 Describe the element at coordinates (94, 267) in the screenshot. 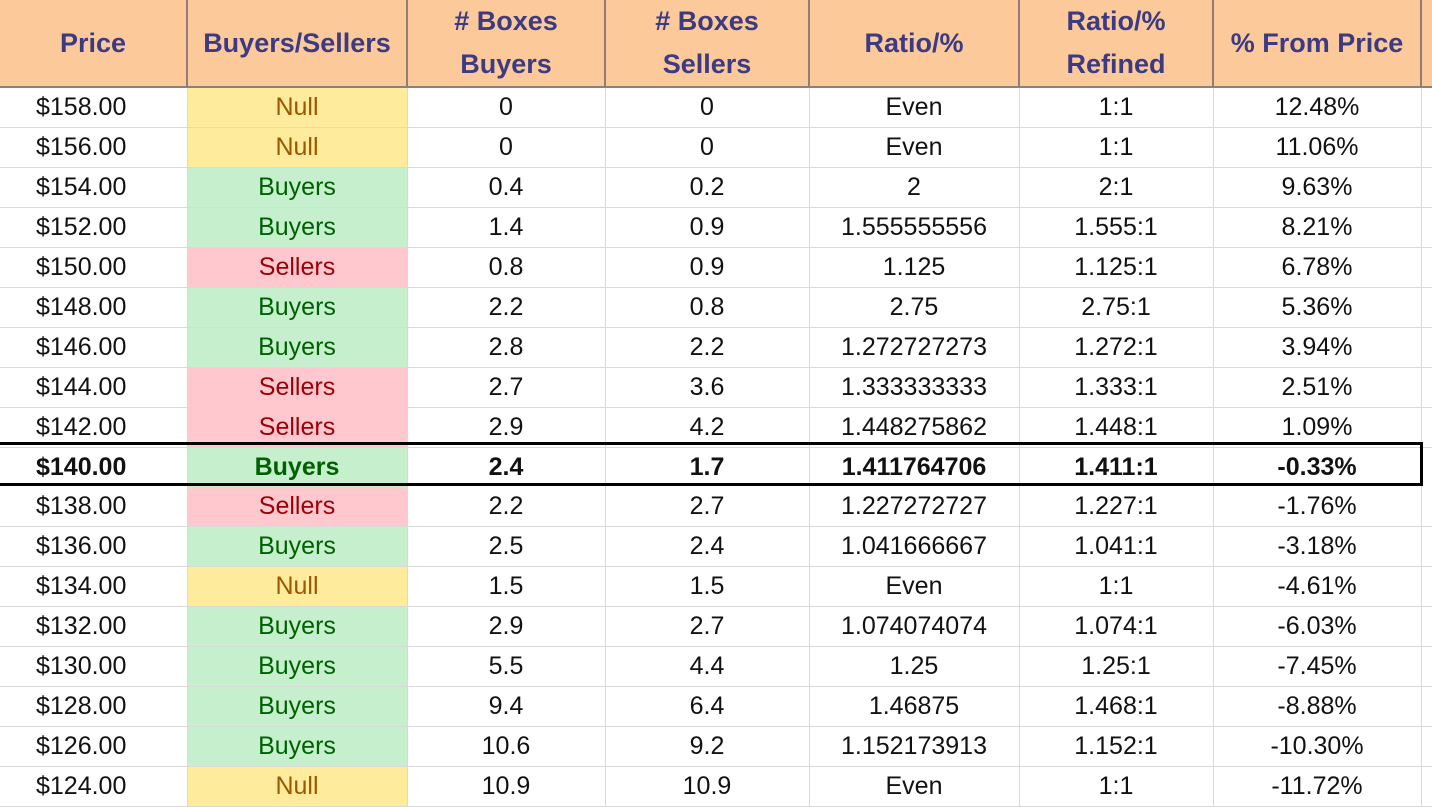

I see `cell-price: $150.00` at that location.